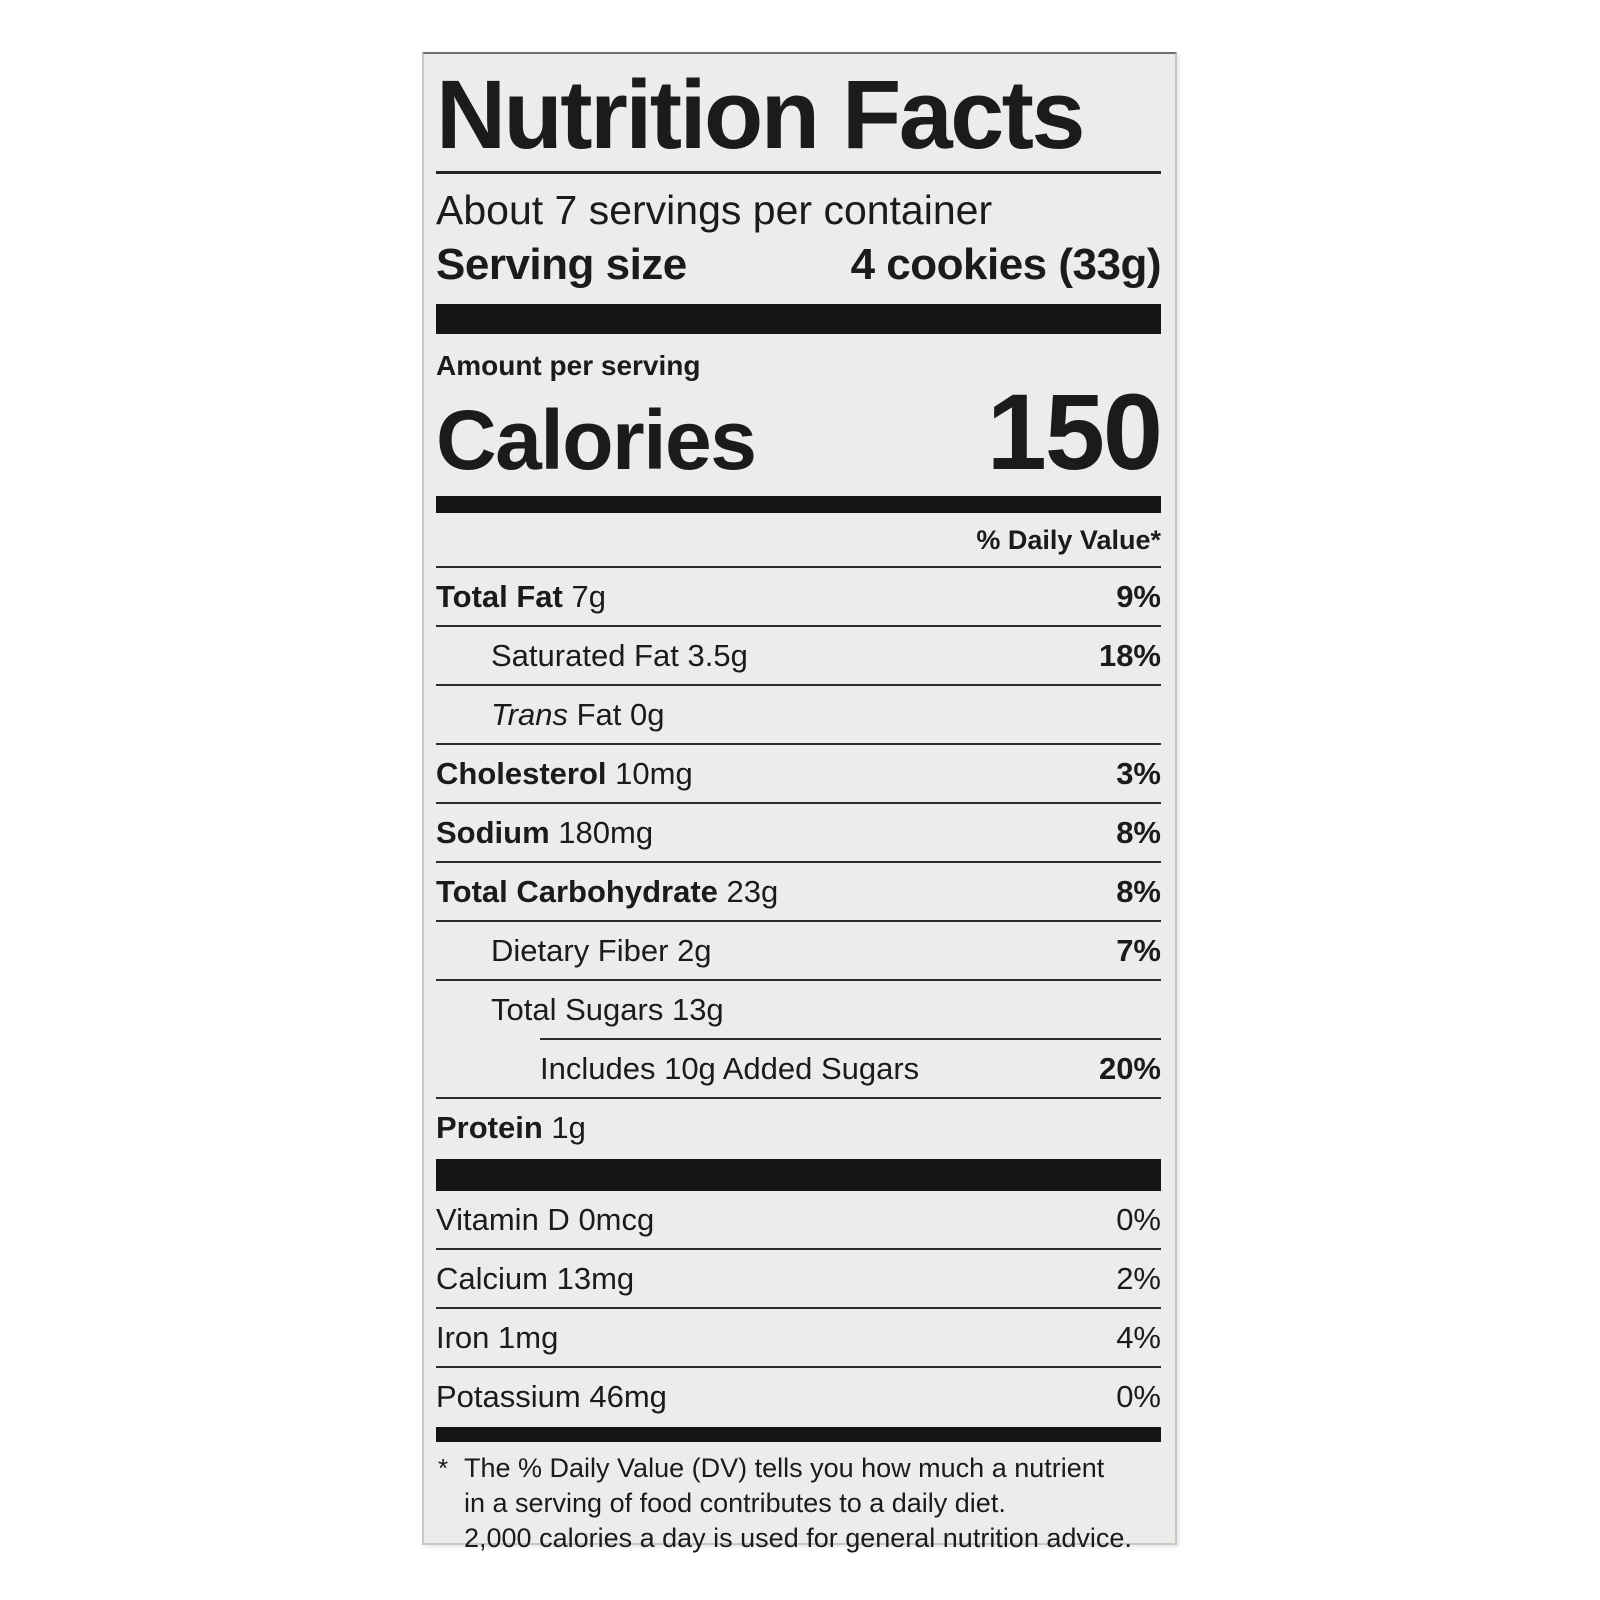 This screenshot has height=1600, width=1600. What do you see at coordinates (443, 1468) in the screenshot?
I see `footnote-asterisk: *` at bounding box center [443, 1468].